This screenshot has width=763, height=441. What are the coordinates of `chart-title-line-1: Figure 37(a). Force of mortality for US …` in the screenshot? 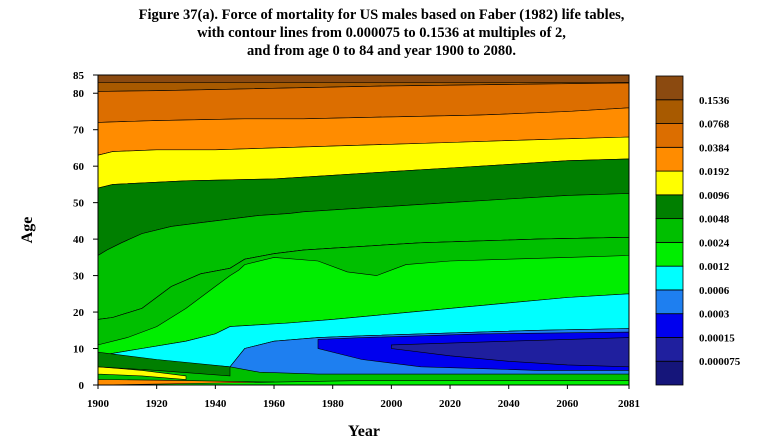 It's located at (381, 15).